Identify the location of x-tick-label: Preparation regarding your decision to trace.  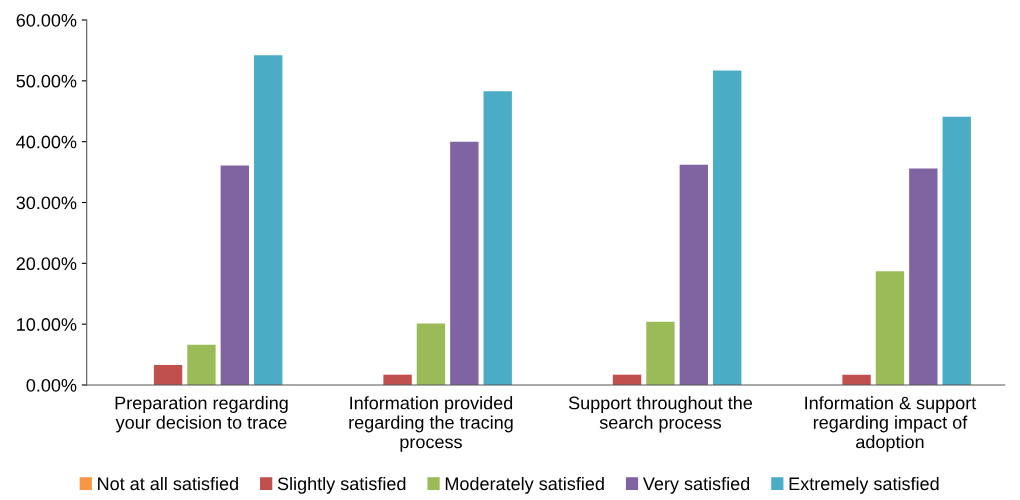
(201, 414).